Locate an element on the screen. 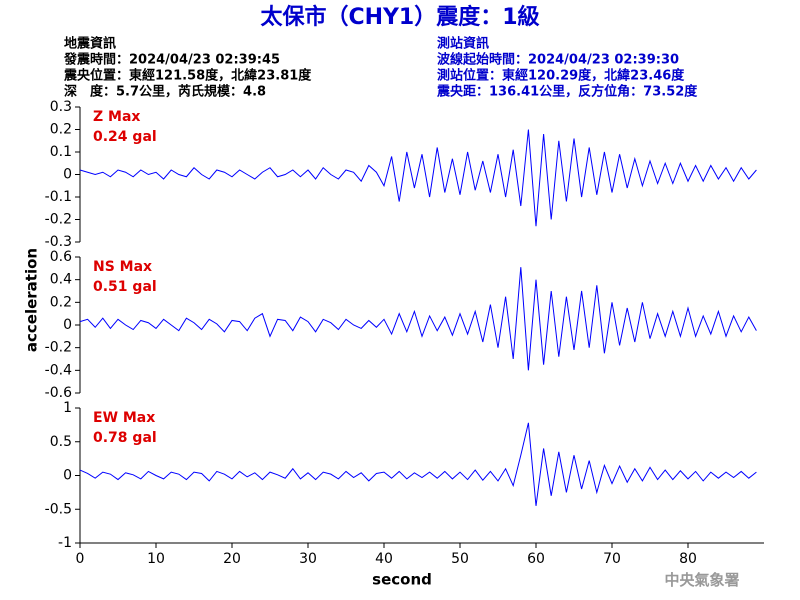  y-tick-label: -1 is located at coordinates (65, 543).